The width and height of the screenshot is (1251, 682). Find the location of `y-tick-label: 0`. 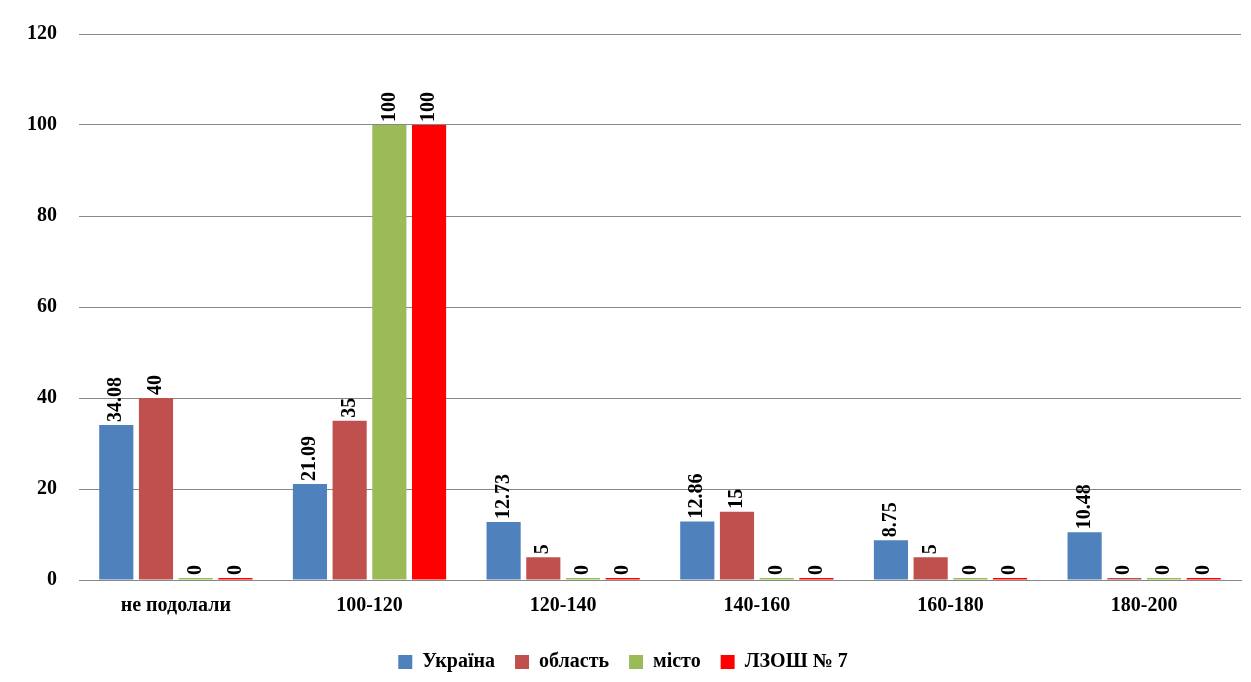

y-tick-label: 0 is located at coordinates (52, 578).